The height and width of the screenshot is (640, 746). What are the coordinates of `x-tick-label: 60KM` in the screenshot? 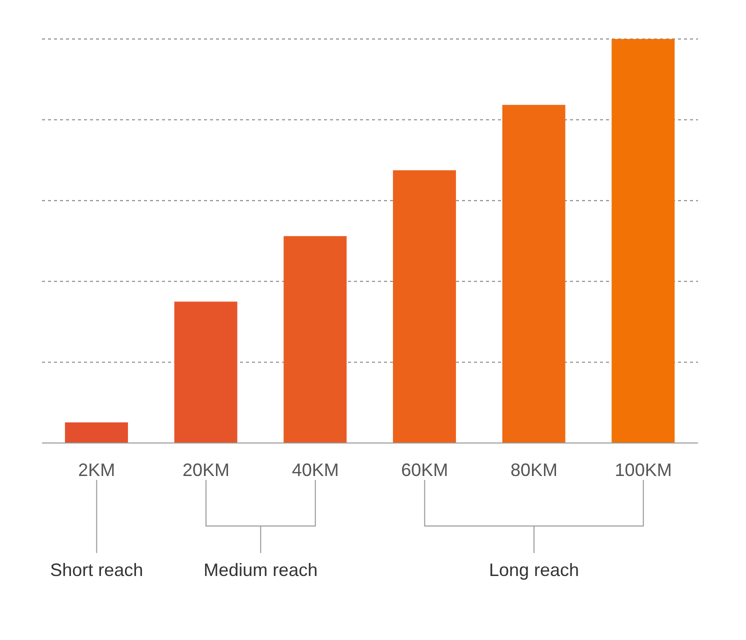 It's located at (424, 470).